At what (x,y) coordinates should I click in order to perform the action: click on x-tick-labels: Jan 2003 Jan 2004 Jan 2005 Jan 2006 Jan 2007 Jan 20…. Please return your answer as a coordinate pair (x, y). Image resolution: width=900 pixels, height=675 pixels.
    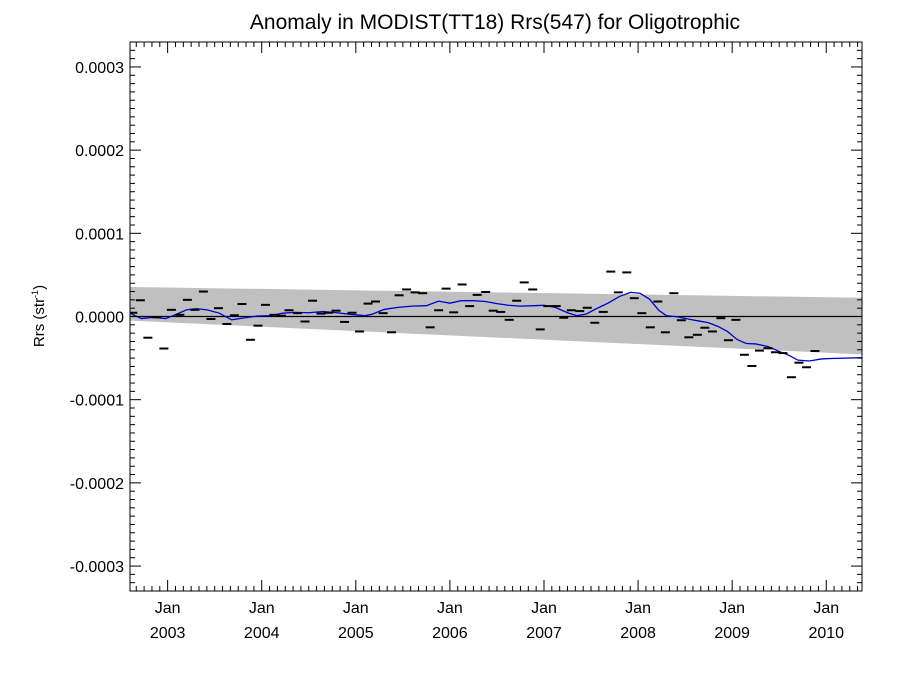
    Looking at the image, I should click on (497, 621).